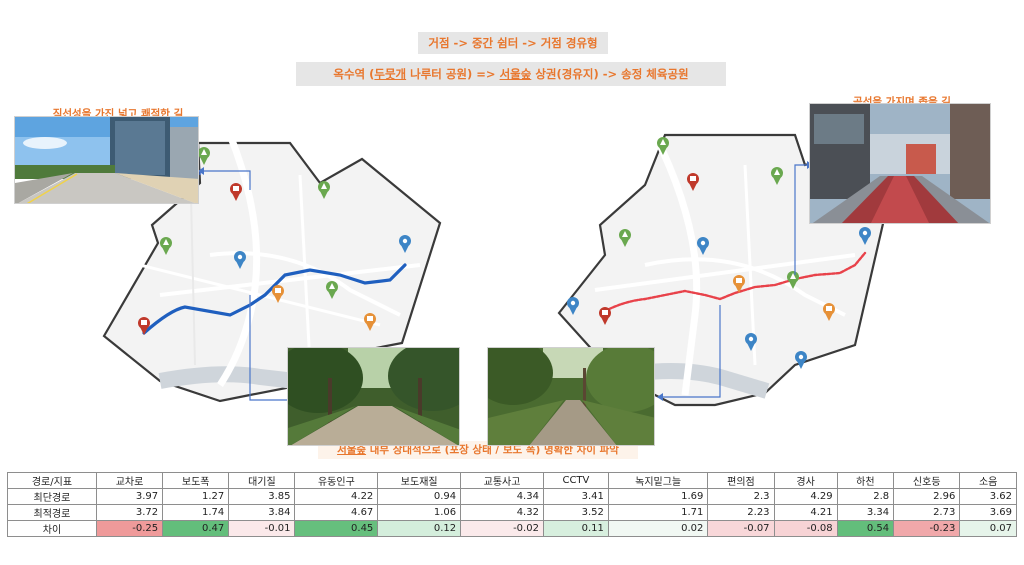 The width and height of the screenshot is (1024, 565). Describe the element at coordinates (927, 496) in the screenshot. I see `table-cell: 2.96` at that location.